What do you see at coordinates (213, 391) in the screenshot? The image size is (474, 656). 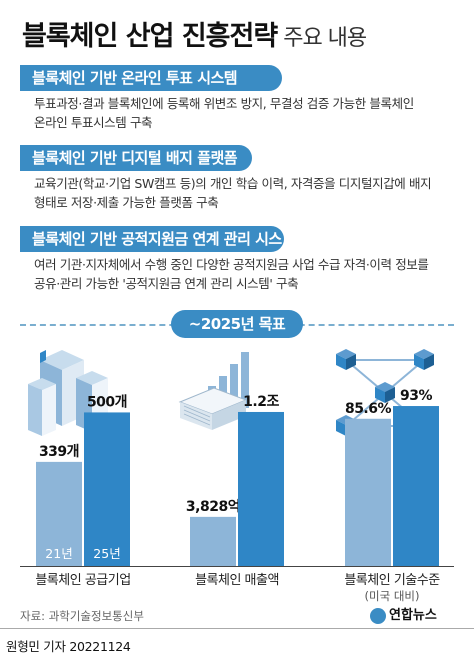 I see `revenue-icon` at bounding box center [213, 391].